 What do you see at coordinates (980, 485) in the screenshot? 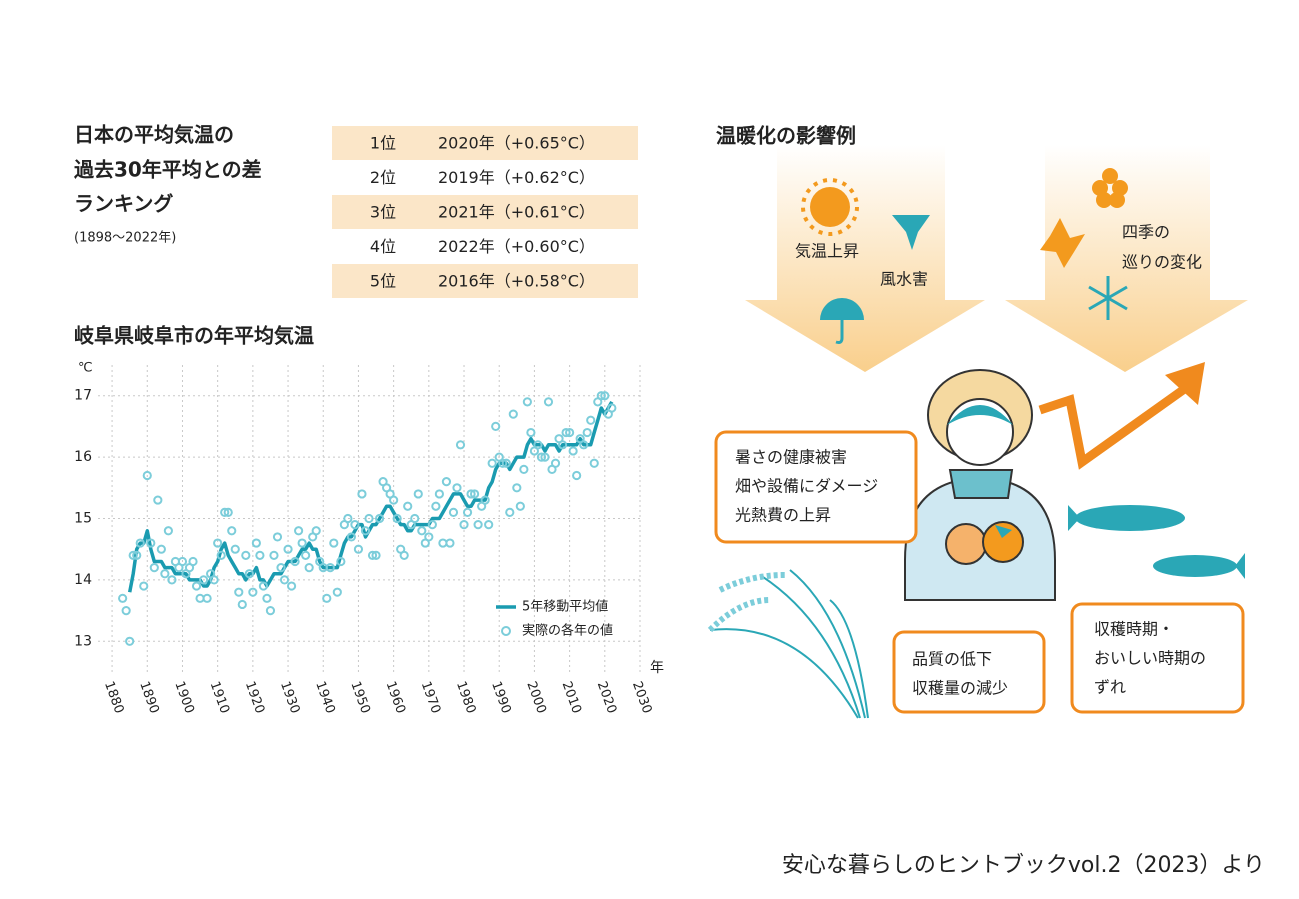
I see `person` at bounding box center [980, 485].